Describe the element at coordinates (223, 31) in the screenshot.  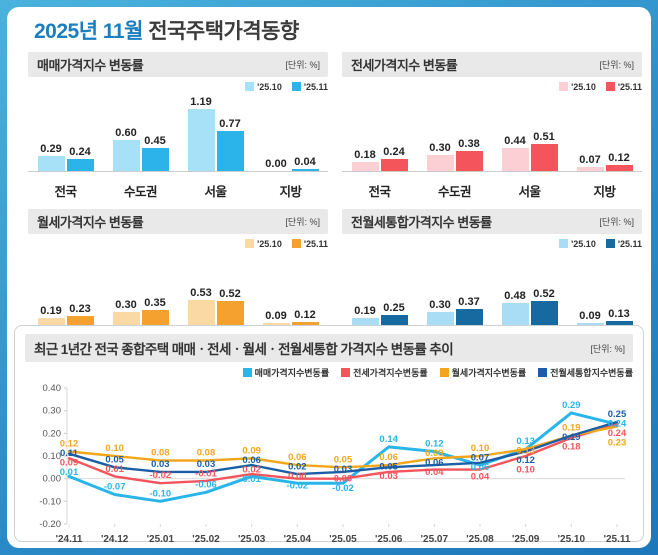
I see `page-title-subject: 전국주택가격동향` at that location.